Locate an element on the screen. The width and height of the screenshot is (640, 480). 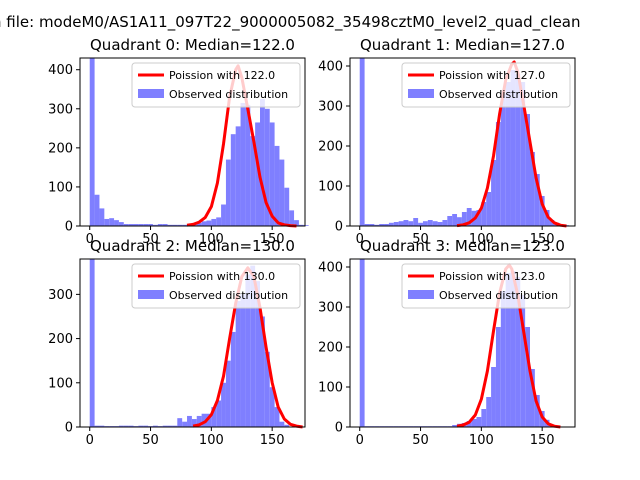
legend: Poission with 127.0 Observed distribution is located at coordinates (486, 85).